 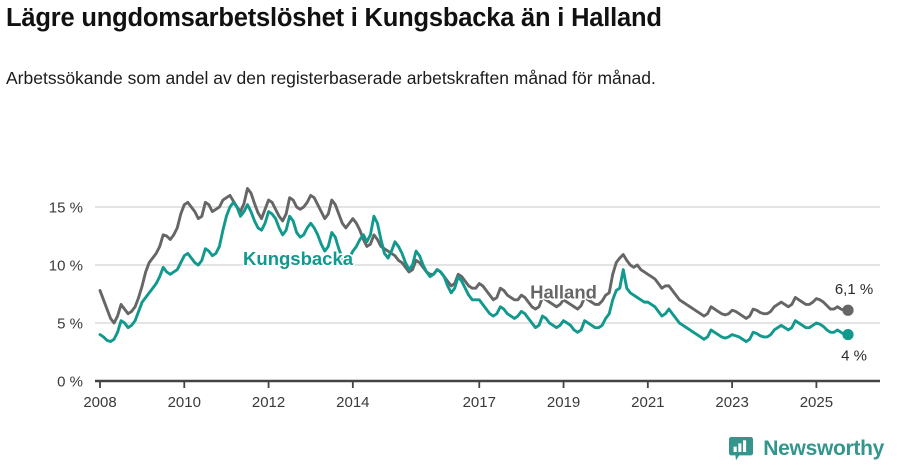 What do you see at coordinates (823, 448) in the screenshot?
I see `logo-wordmark: Newsworthy` at bounding box center [823, 448].